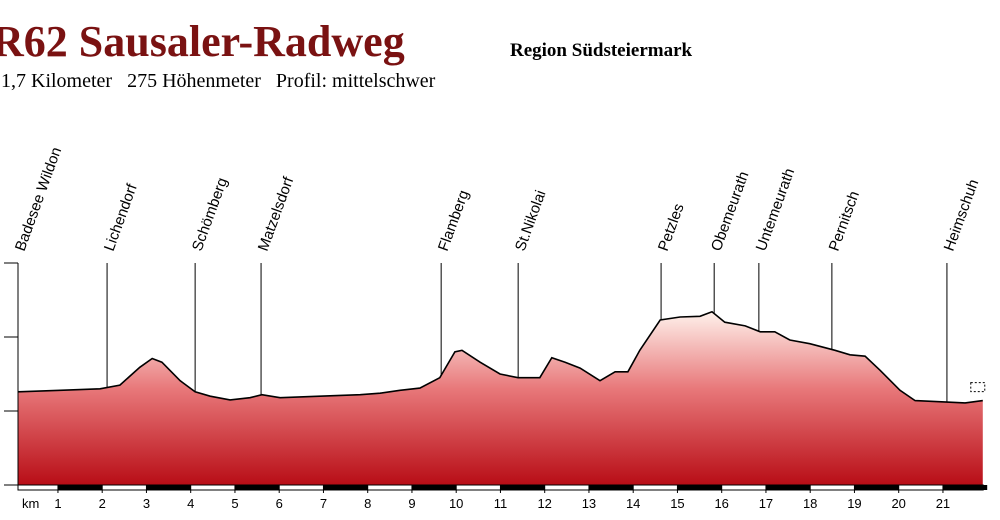 The height and width of the screenshot is (520, 1000). What do you see at coordinates (978, 387) in the screenshot?
I see `finish-flag` at bounding box center [978, 387].